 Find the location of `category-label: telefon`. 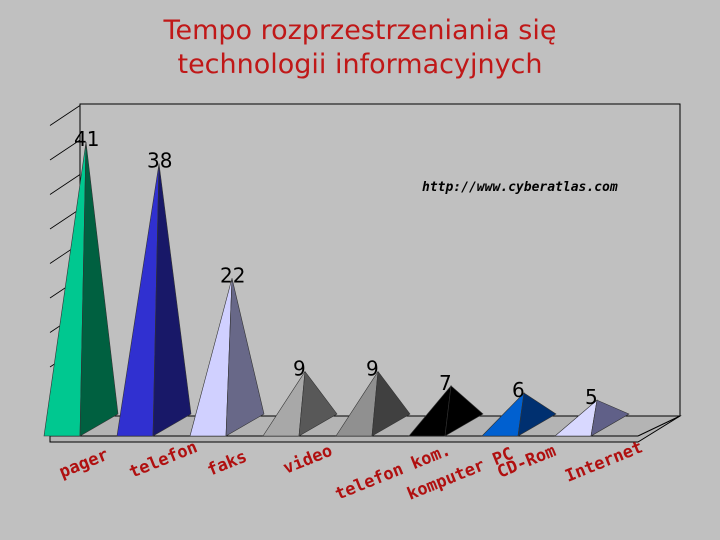

category-label: telefon is located at coordinates (163, 459).